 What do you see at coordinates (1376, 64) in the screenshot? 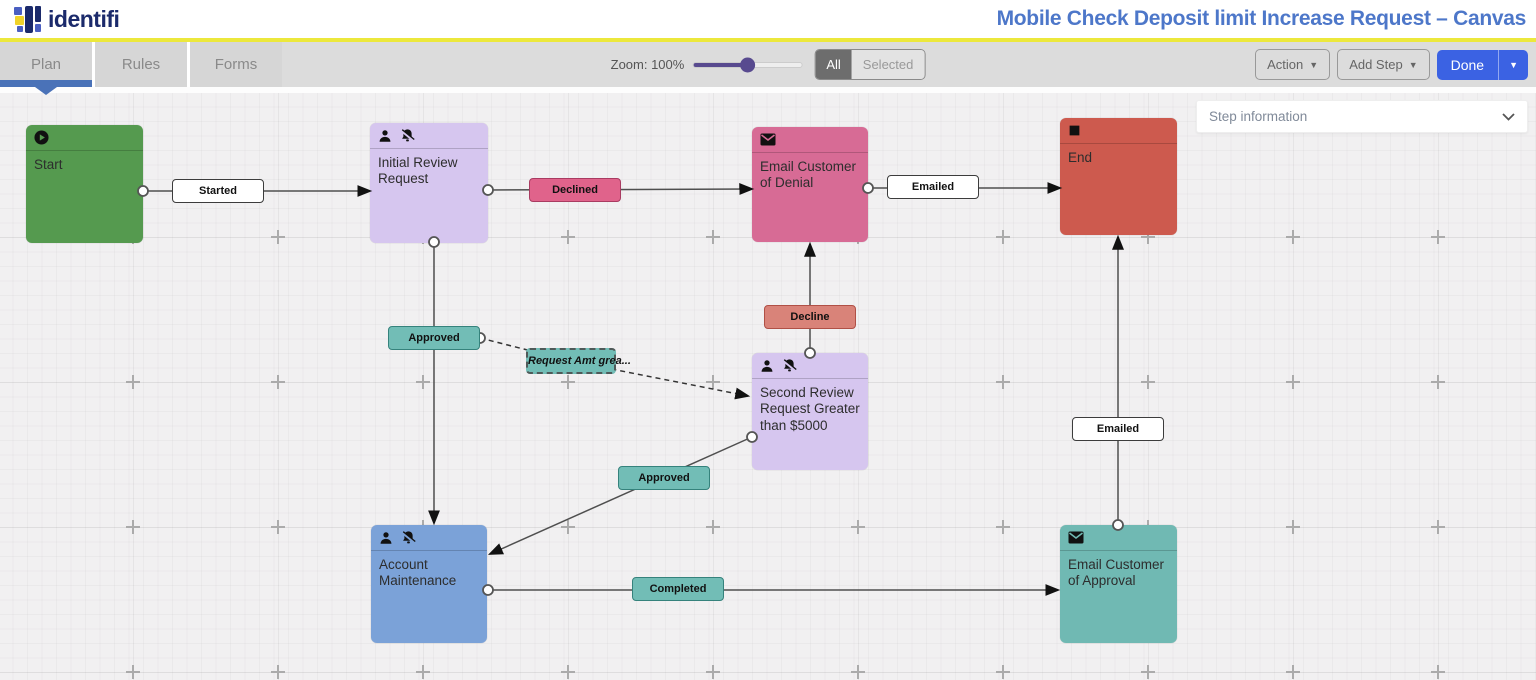
I see `add-step-button-label: Add Step` at bounding box center [1376, 64].